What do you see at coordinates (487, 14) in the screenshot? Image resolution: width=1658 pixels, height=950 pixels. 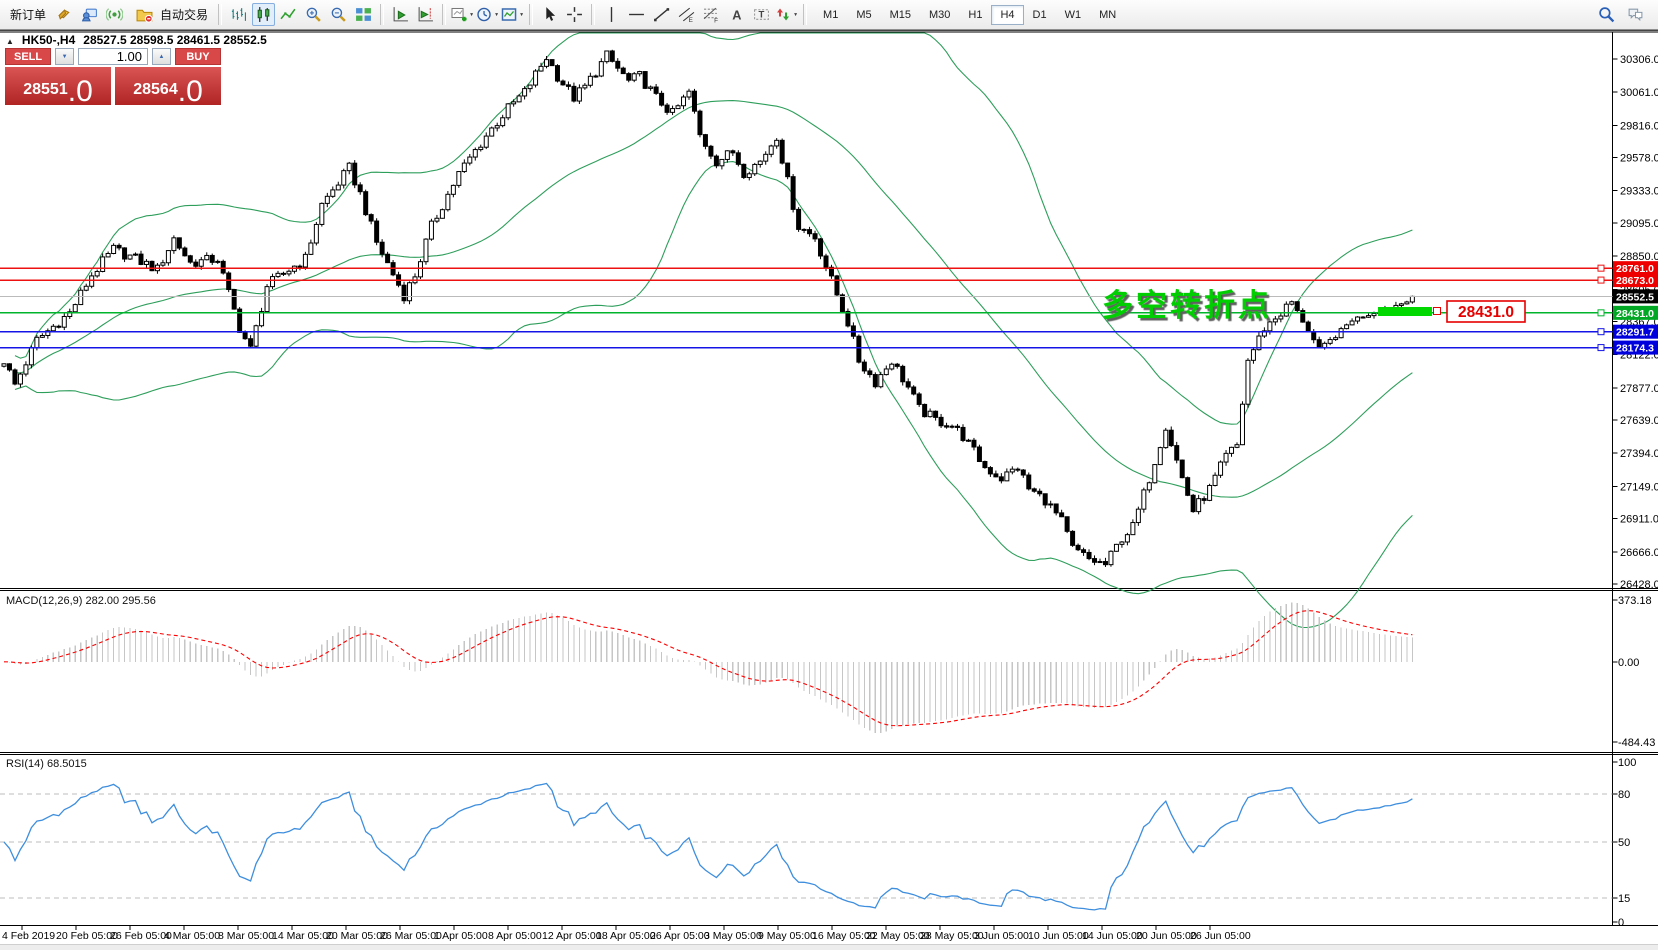 I see `periods-icon` at bounding box center [487, 14].